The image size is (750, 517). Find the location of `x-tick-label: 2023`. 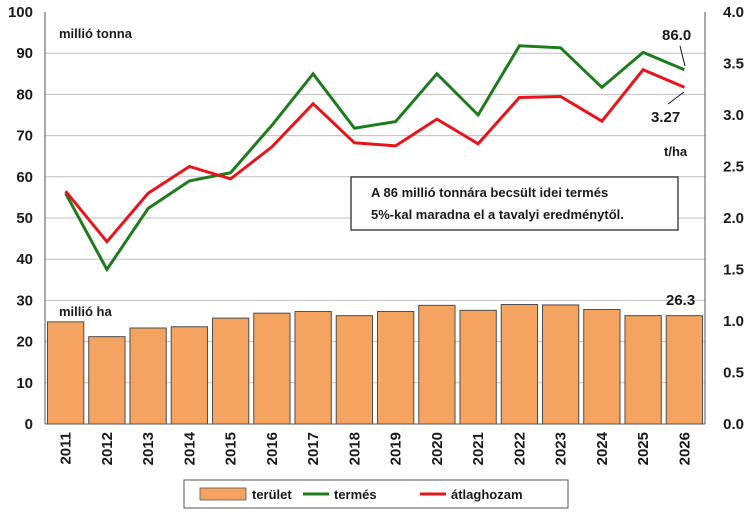

x-tick-label: 2023 is located at coordinates (561, 448).